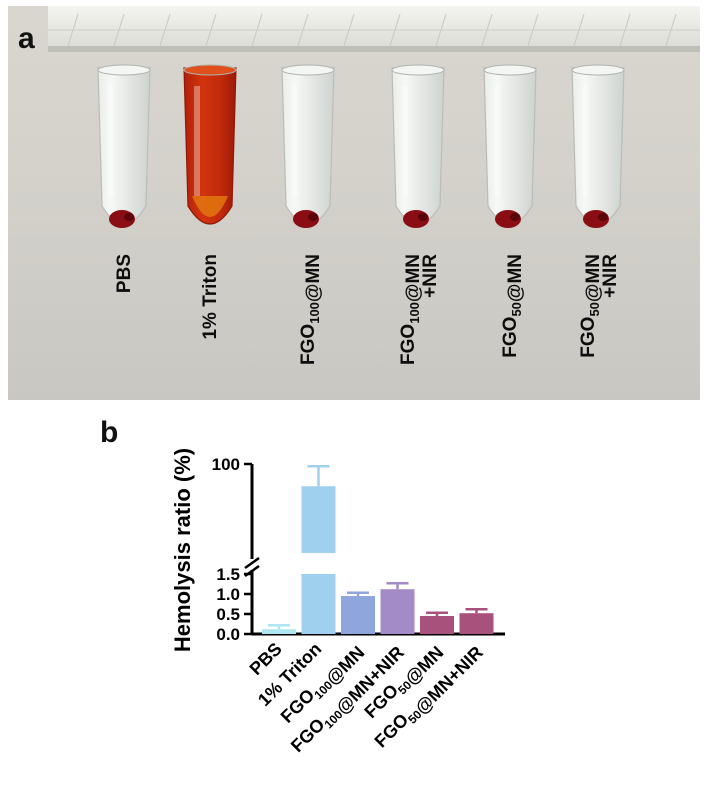 The image size is (709, 806). What do you see at coordinates (591, 306) in the screenshot?
I see `tube-label-6-line-1: FGO50@MN` at bounding box center [591, 306].